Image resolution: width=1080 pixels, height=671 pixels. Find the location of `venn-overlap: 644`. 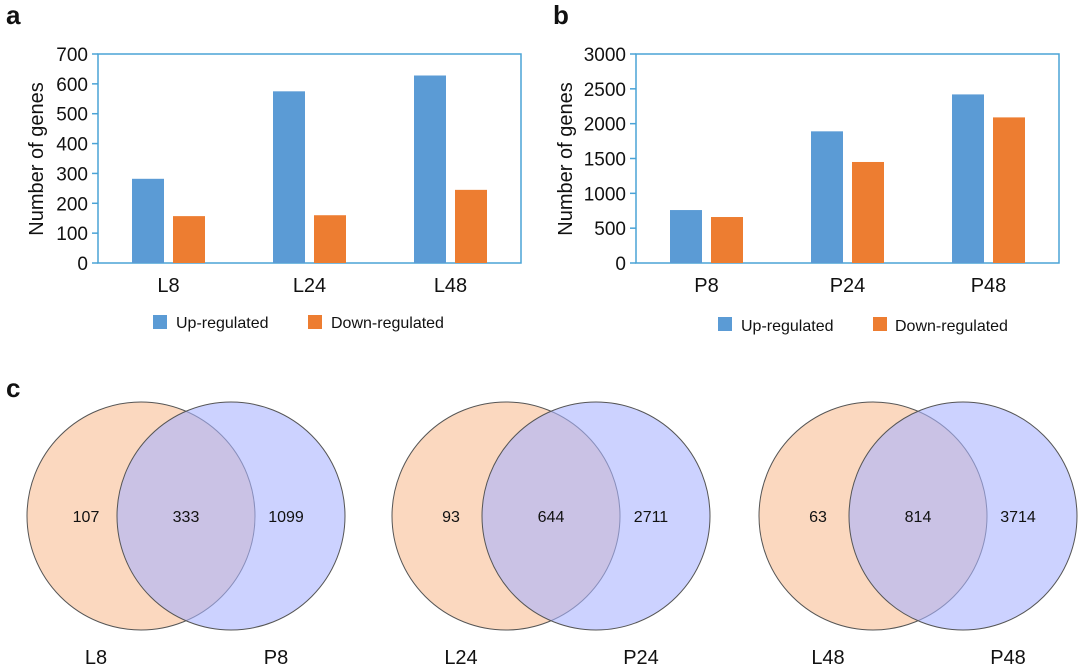

venn-overlap: 644 is located at coordinates (551, 517).